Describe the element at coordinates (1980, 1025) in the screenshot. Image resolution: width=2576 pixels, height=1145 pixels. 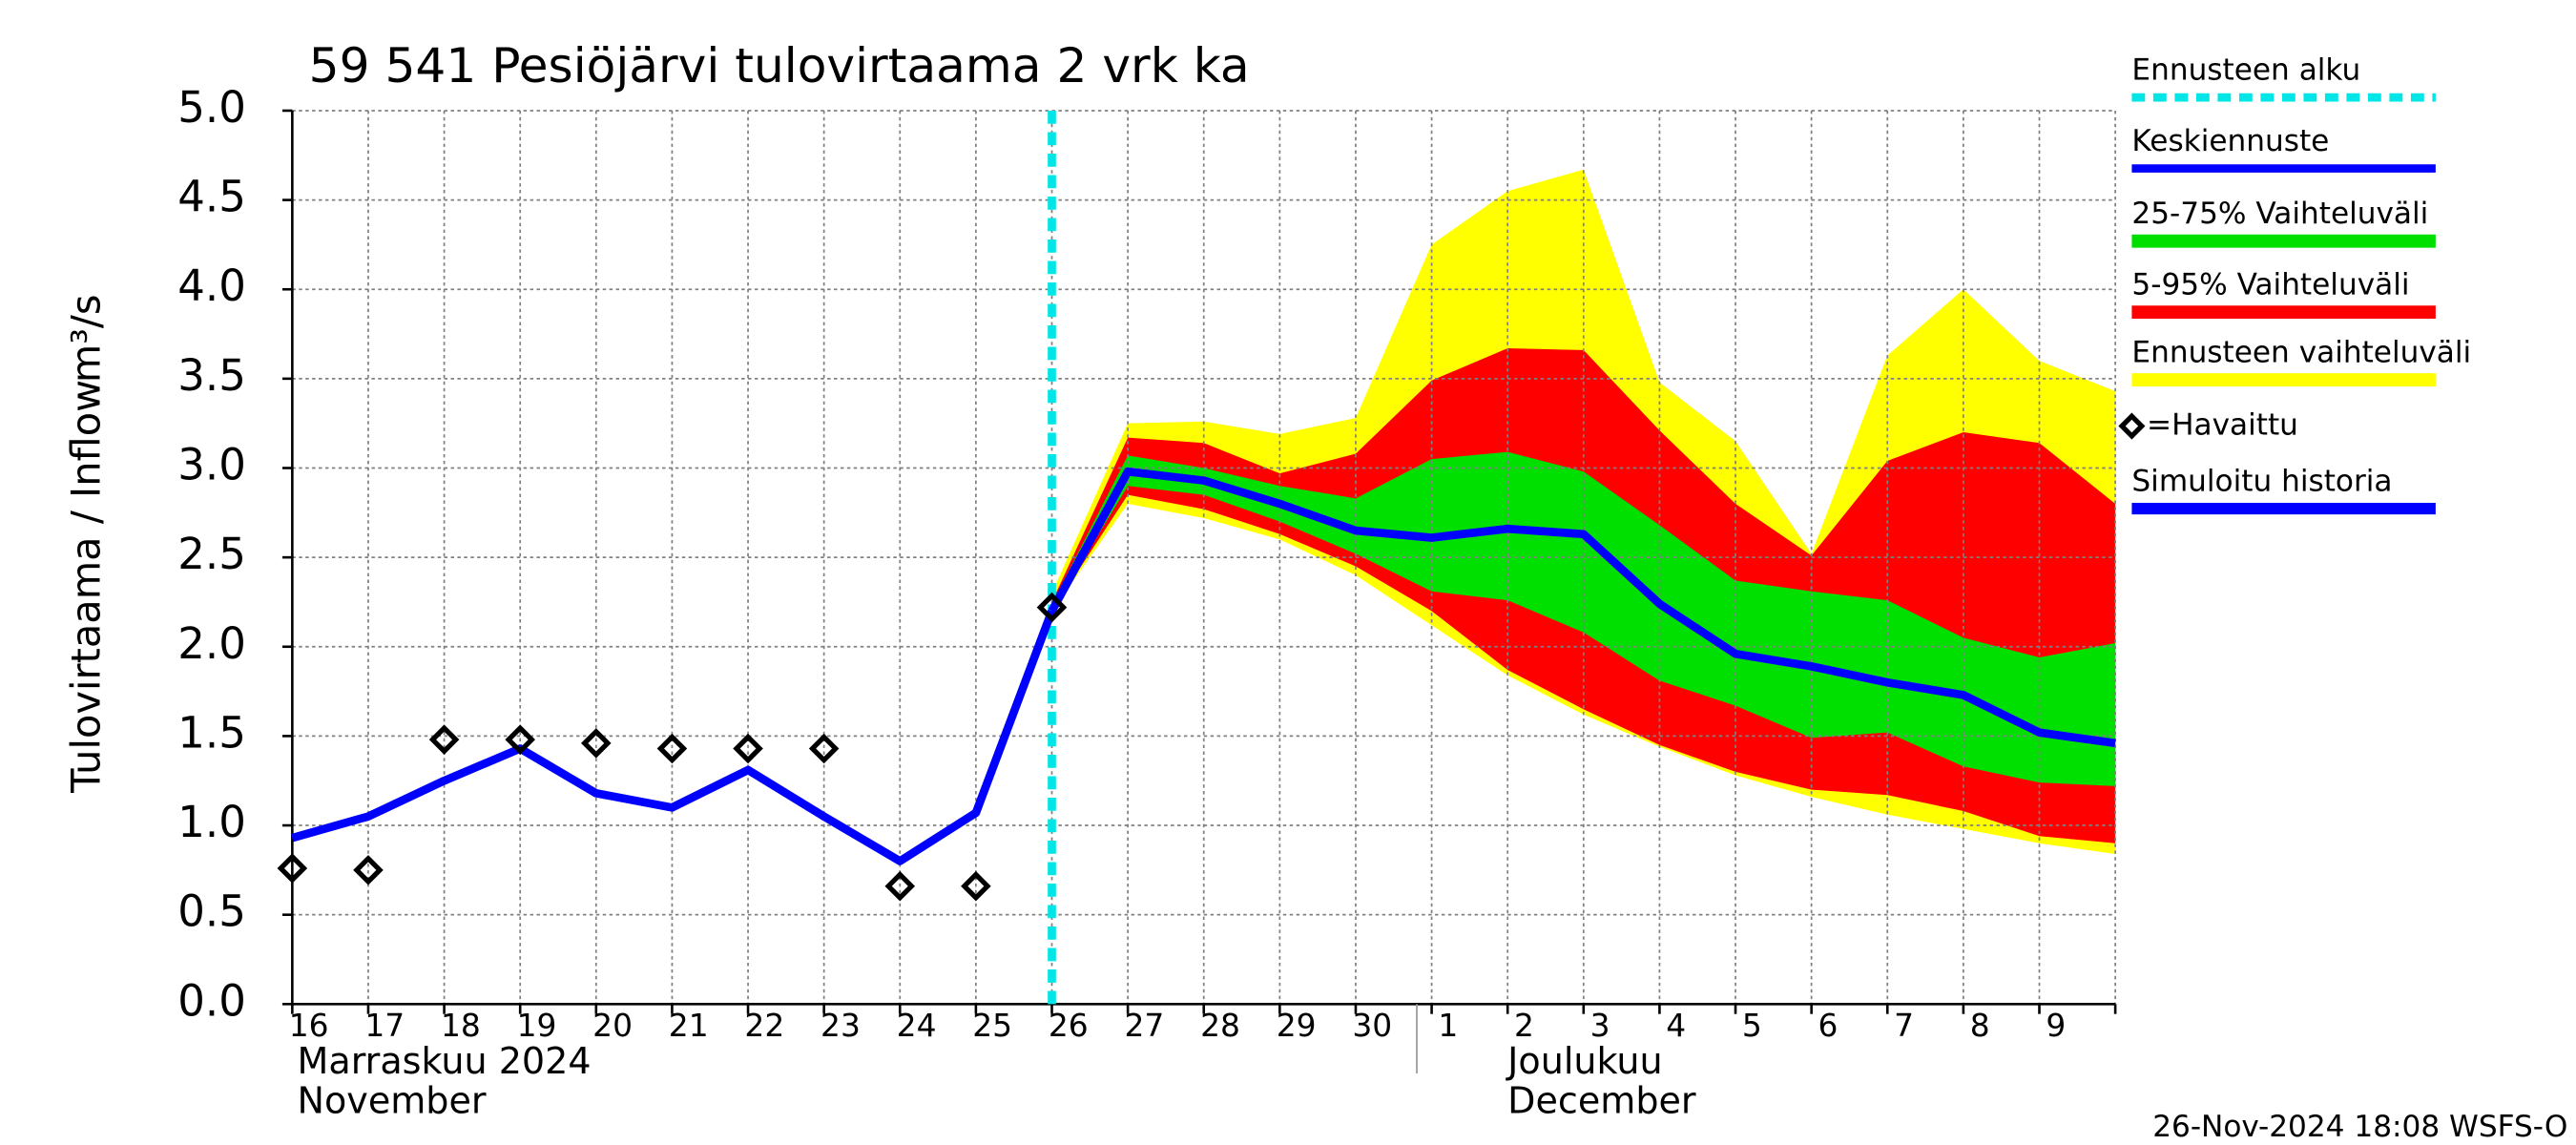
I see `x-tick-label: 8` at that location.